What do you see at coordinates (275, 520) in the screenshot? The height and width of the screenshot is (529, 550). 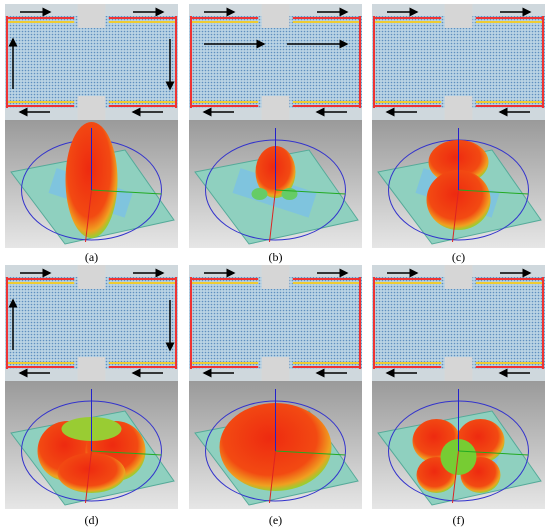 I see `panel-label: (e)` at bounding box center [275, 520].